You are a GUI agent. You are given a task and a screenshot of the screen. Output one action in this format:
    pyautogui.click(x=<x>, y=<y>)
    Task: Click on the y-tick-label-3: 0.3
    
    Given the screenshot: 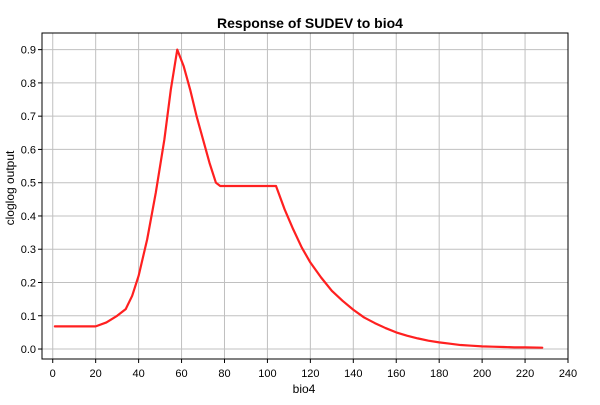 What is the action you would take?
    pyautogui.click(x=28, y=250)
    